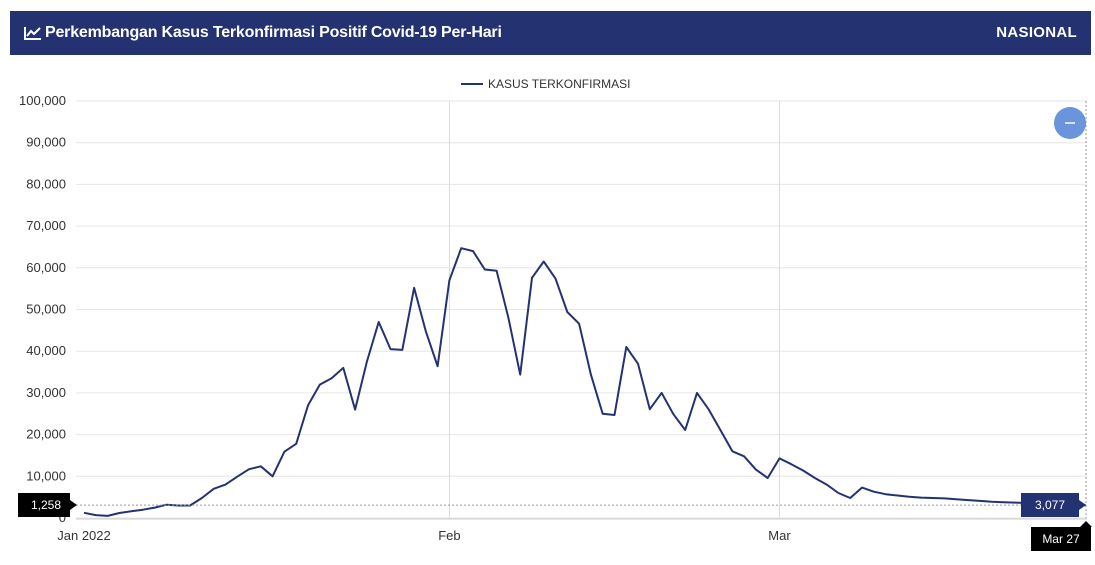 This screenshot has height=565, width=1095. Describe the element at coordinates (449, 535) in the screenshot. I see `x-tick-label: Feb` at that location.